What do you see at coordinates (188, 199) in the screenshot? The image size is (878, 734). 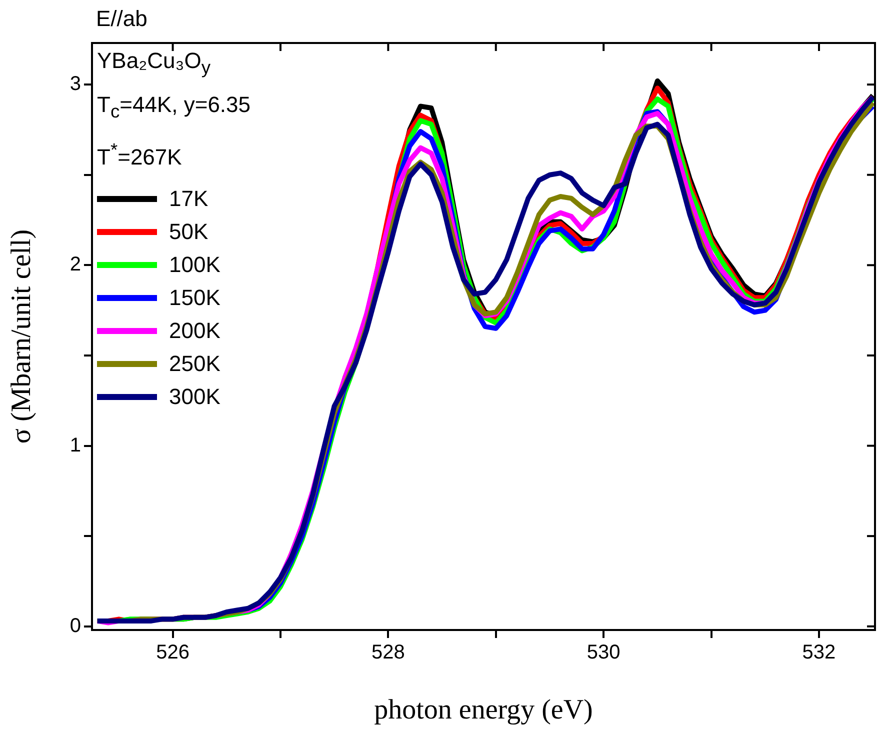 I see `legend-label: 17K` at bounding box center [188, 199].